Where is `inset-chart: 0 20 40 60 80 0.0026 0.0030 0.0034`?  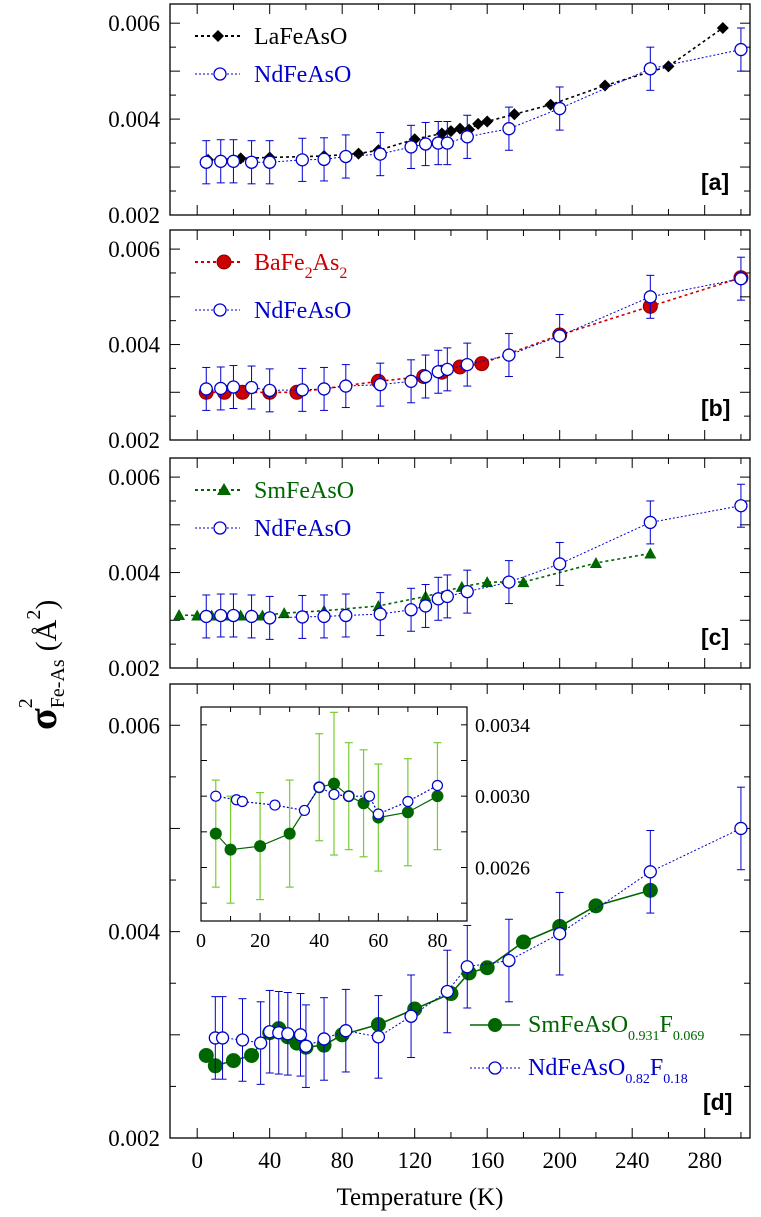 inset-chart: 0 20 40 60 80 0.0026 0.0030 0.0034 is located at coordinates (363, 829).